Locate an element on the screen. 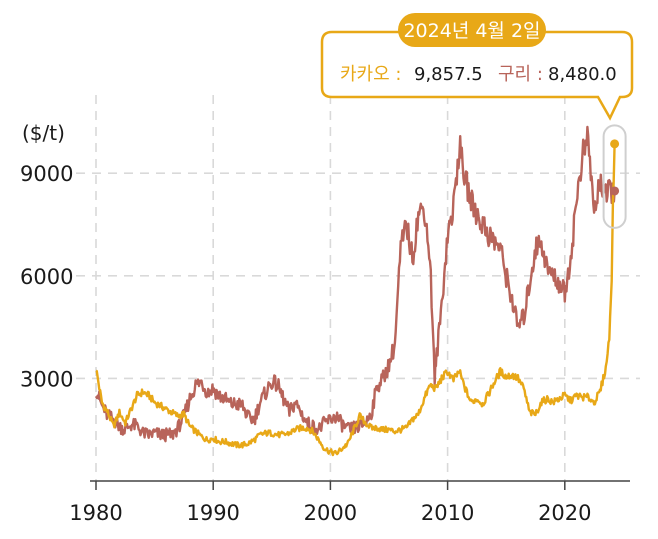  hover-highlight is located at coordinates (614, 176).